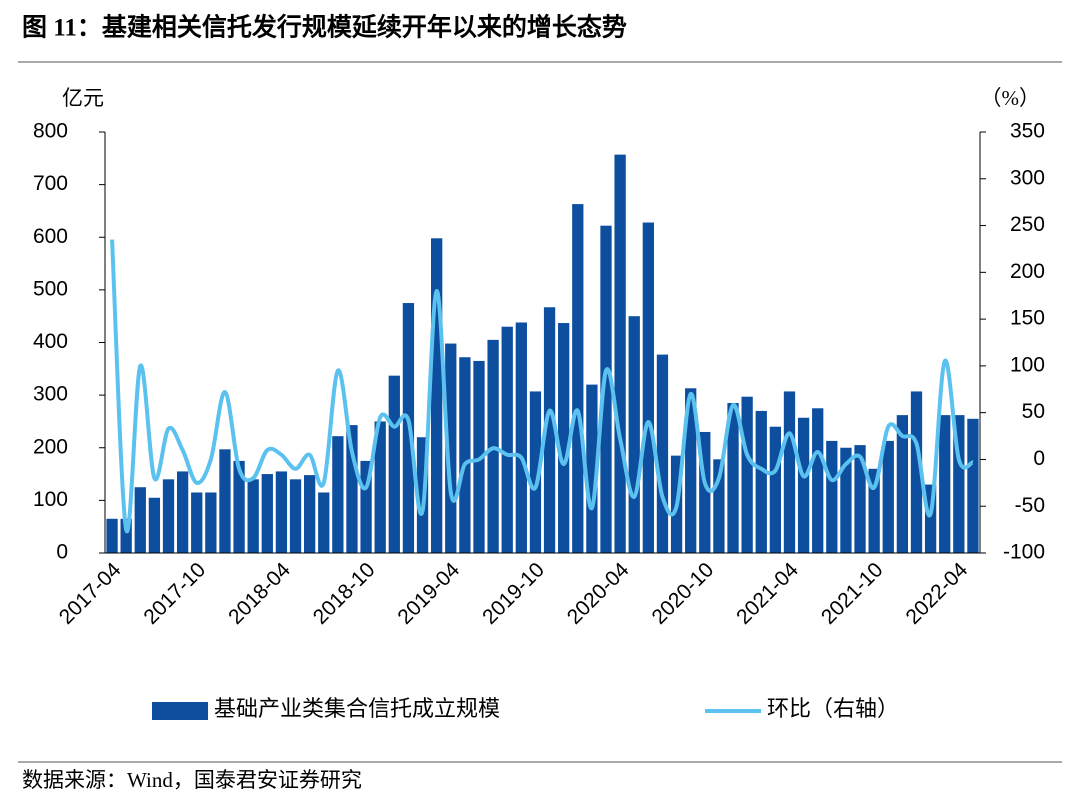 The width and height of the screenshot is (1080, 804). I want to click on x-tick-label: 2017-10, so click(174, 593).